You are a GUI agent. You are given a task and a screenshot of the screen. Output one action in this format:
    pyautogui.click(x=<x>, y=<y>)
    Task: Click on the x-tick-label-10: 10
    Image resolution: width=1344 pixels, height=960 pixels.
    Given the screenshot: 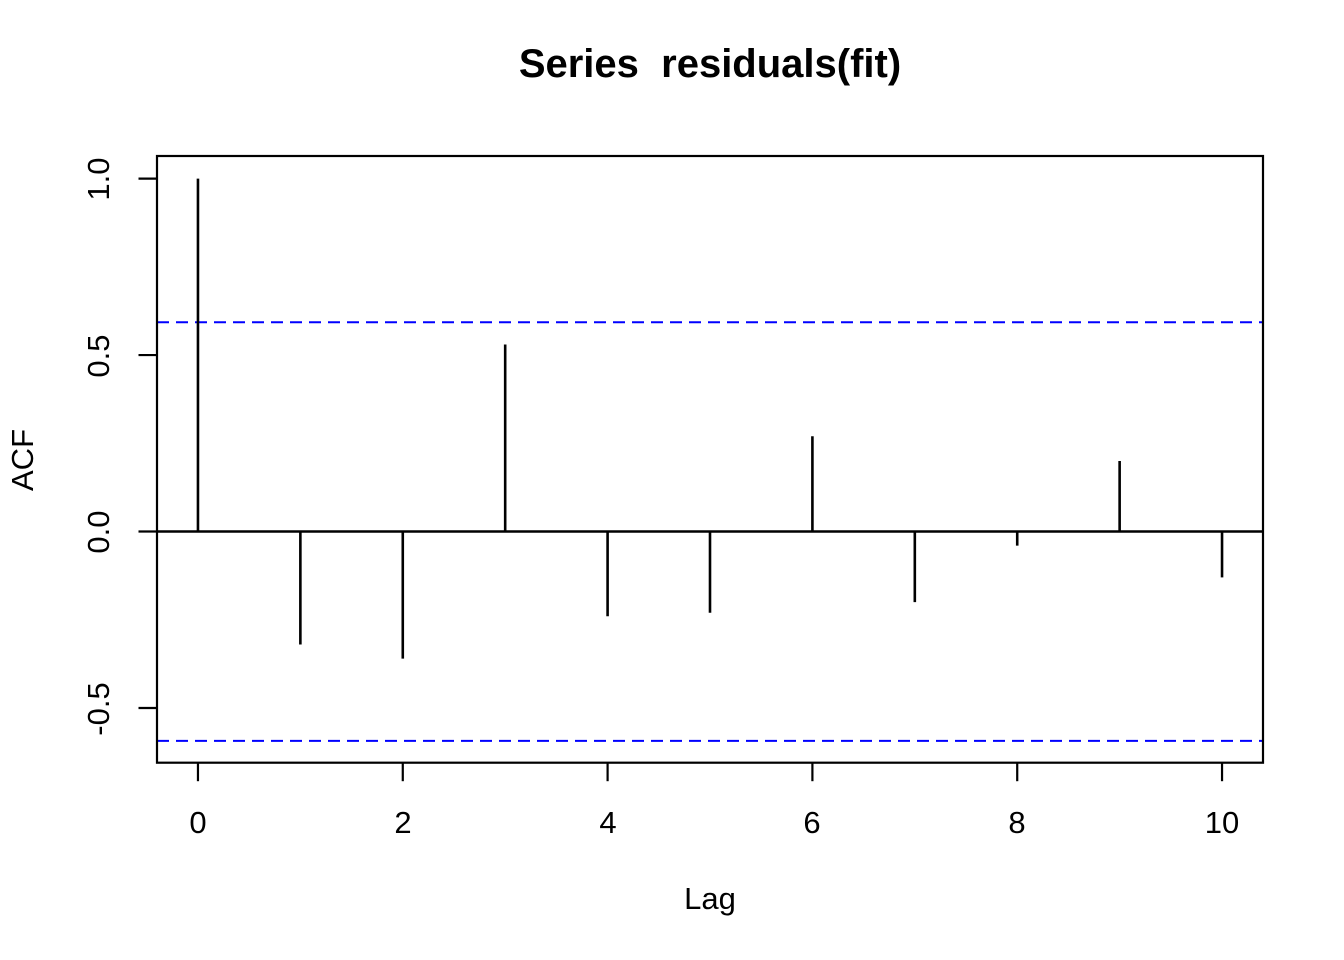 What is the action you would take?
    pyautogui.click(x=1222, y=822)
    